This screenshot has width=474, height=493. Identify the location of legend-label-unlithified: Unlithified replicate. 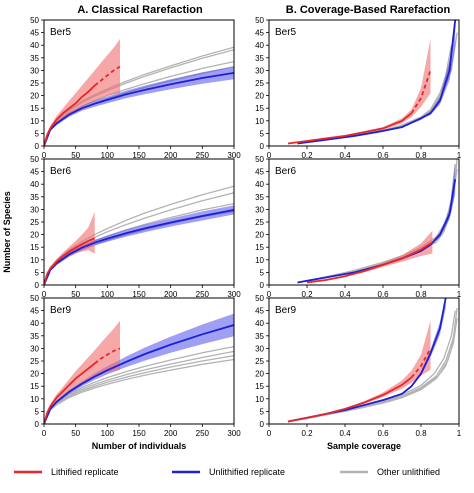
(247, 472).